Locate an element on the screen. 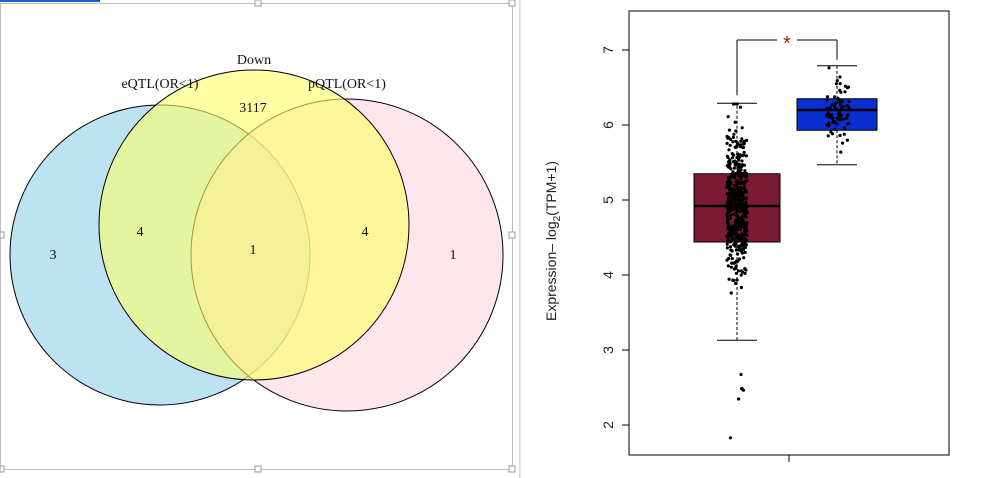  venn-count-eqtl-only: 3 is located at coordinates (53, 255).